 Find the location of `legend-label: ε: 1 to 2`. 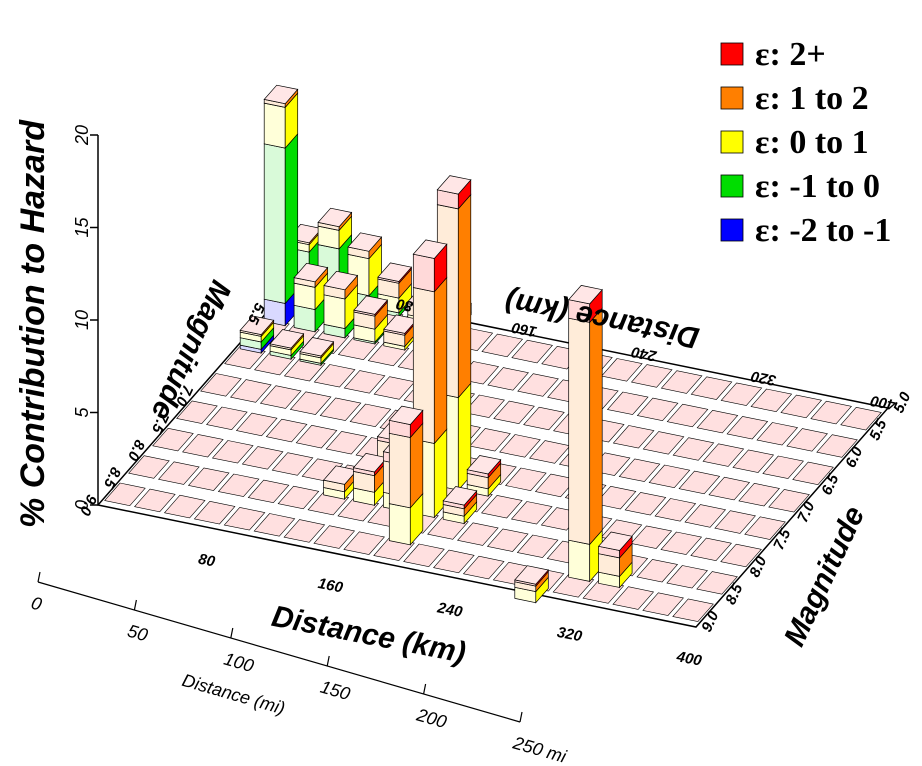

legend-label: ε: 1 to 2 is located at coordinates (812, 98).